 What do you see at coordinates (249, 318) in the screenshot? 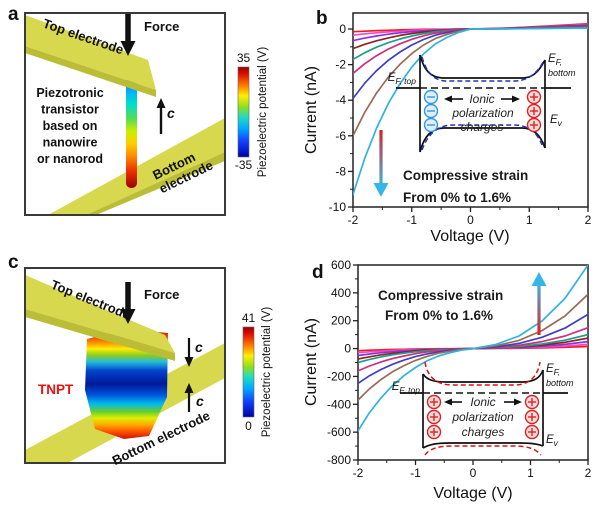
I see `colorbar-c-max: 41` at bounding box center [249, 318].